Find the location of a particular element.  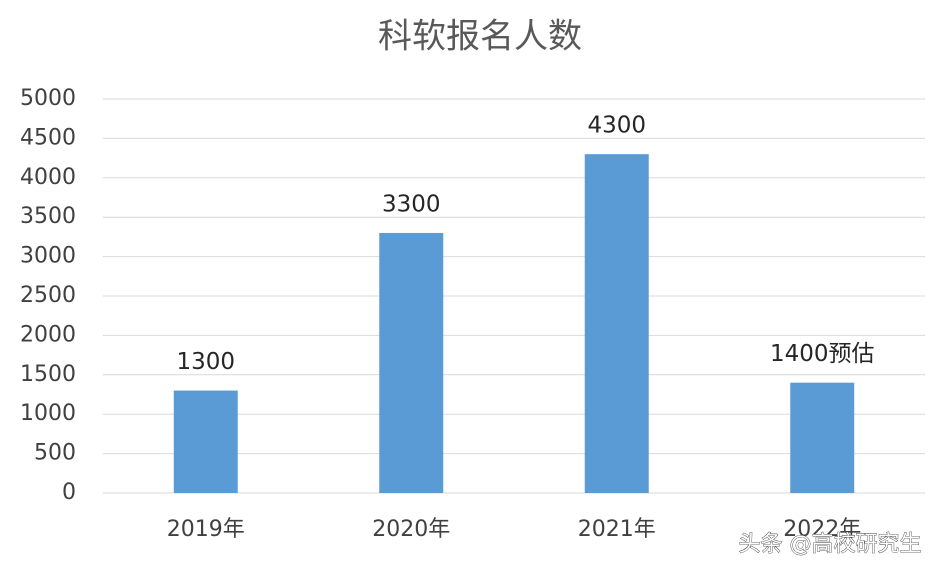

watermark: 头条 @高校研究生 is located at coordinates (830, 544).